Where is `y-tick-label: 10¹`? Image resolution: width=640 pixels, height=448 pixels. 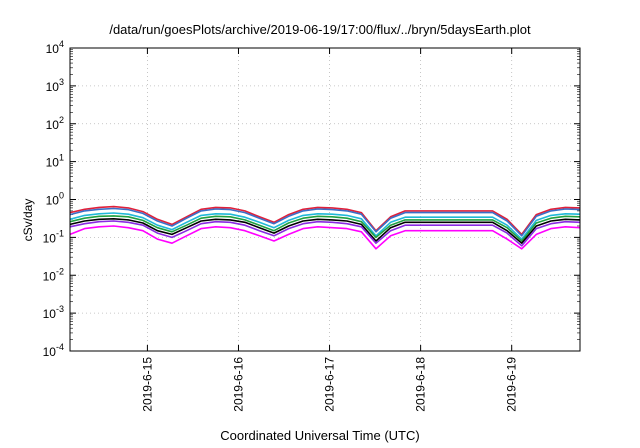
y-tick-label: 10¹ is located at coordinates (55, 161).